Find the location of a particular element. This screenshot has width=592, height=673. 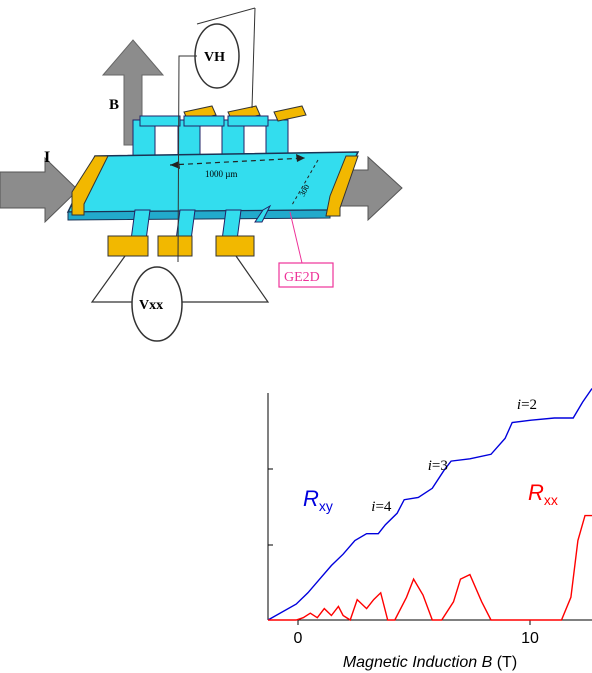

rxy-legend: Rxy is located at coordinates (318, 500).